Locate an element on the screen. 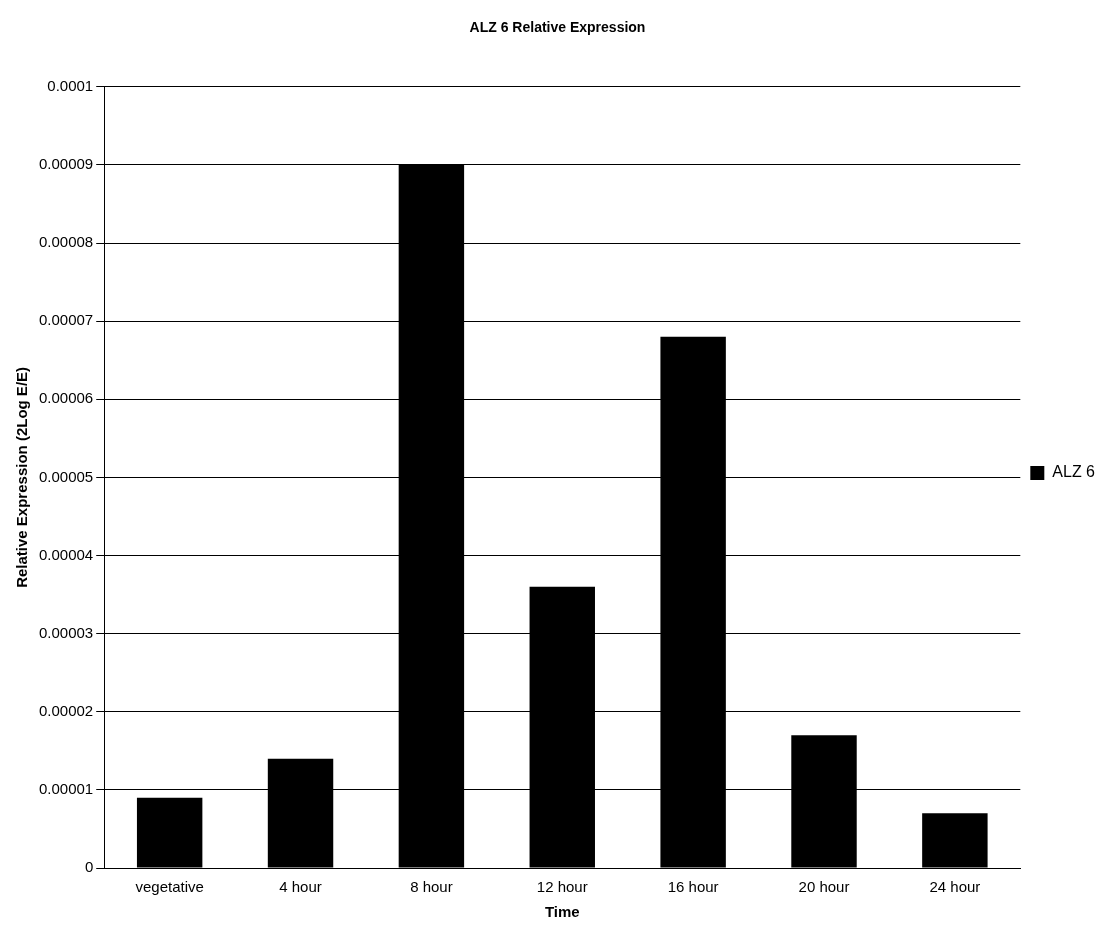 This screenshot has height=946, width=1115. legend-label: ALZ 6 is located at coordinates (1074, 472).